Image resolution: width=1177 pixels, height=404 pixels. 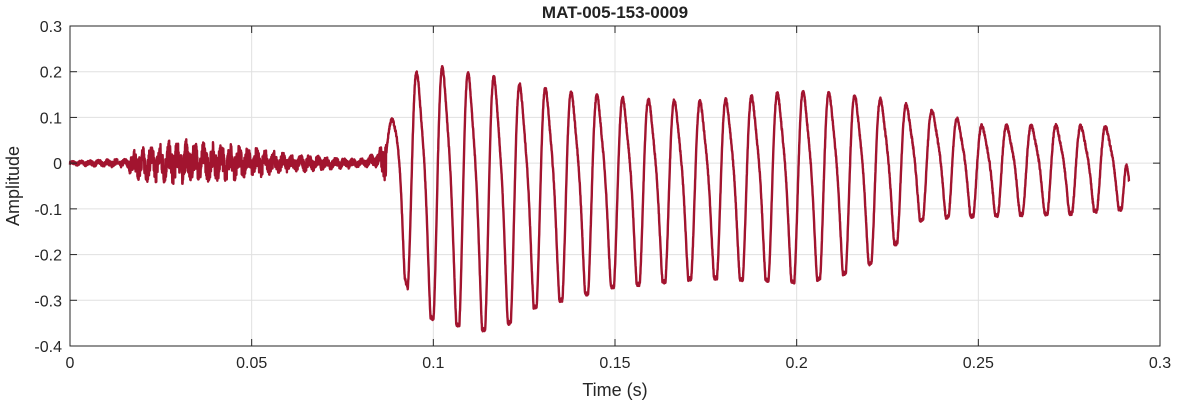 What do you see at coordinates (70, 363) in the screenshot?
I see `x-tick-label: 0` at bounding box center [70, 363].